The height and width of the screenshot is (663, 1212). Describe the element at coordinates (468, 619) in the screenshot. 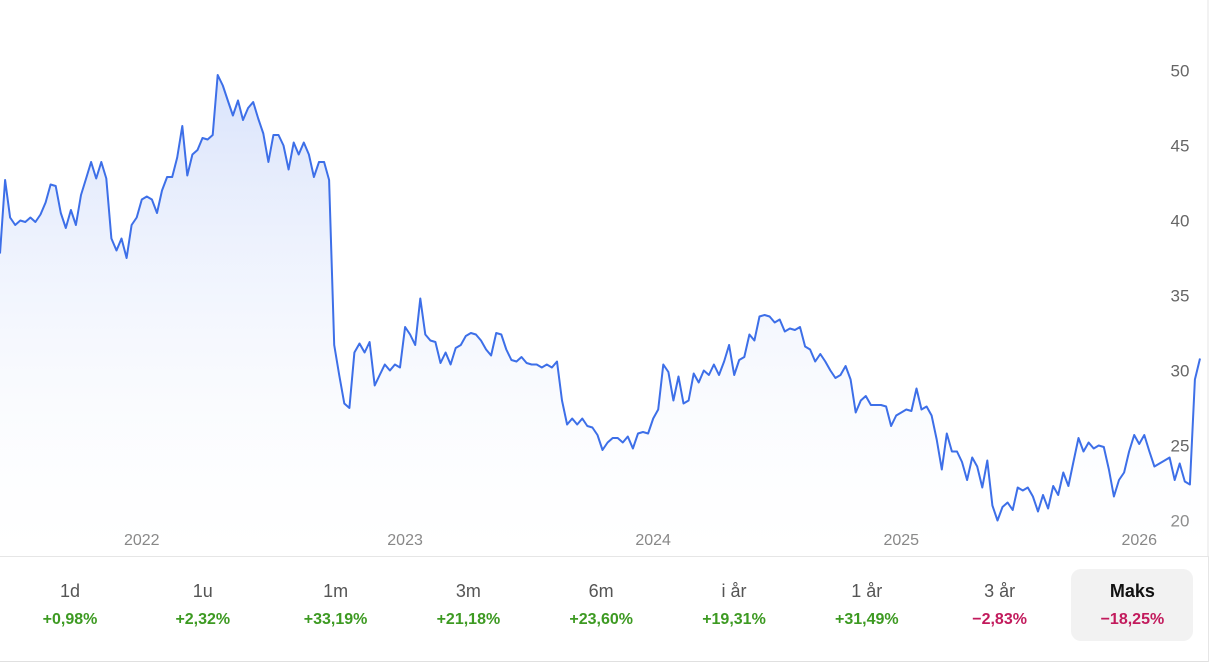

I see `period-change: +21,18%` at that location.